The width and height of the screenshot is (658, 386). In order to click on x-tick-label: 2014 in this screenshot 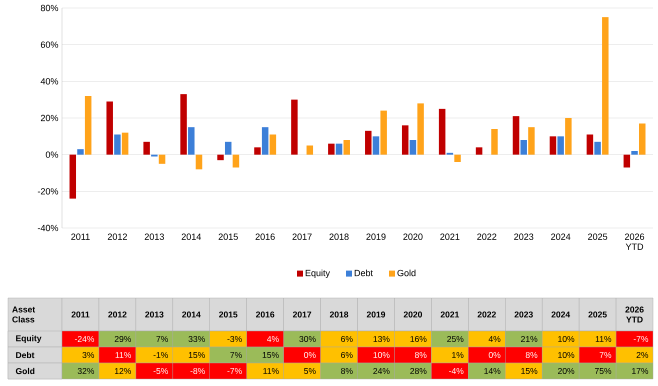, I will do `click(192, 237)`.